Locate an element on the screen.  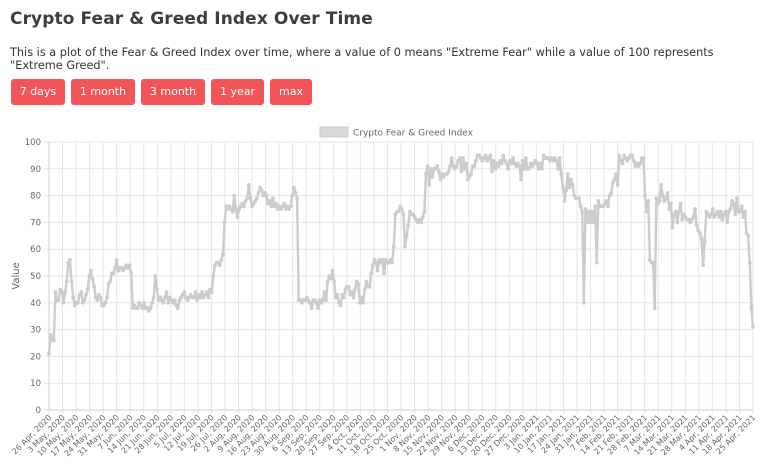
y-tick-label: 50 is located at coordinates (35, 277).